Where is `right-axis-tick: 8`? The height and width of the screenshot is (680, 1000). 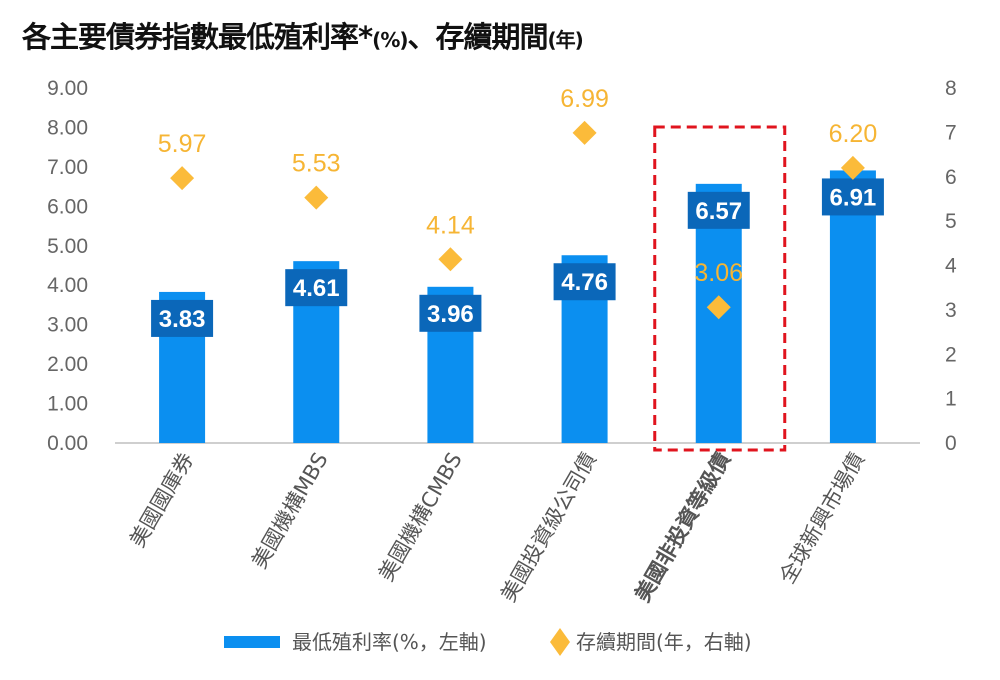
right-axis-tick: 8 is located at coordinates (951, 88).